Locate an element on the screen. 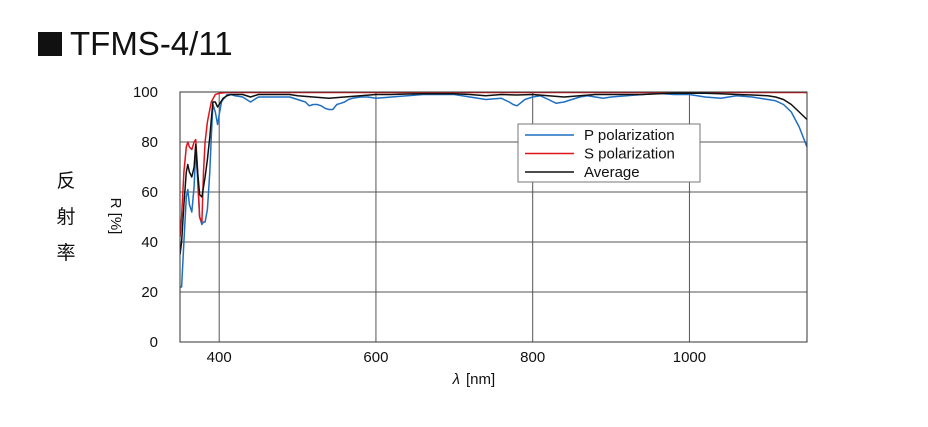 This screenshot has height=427, width=928. x-tick-label: 600 is located at coordinates (375, 357).